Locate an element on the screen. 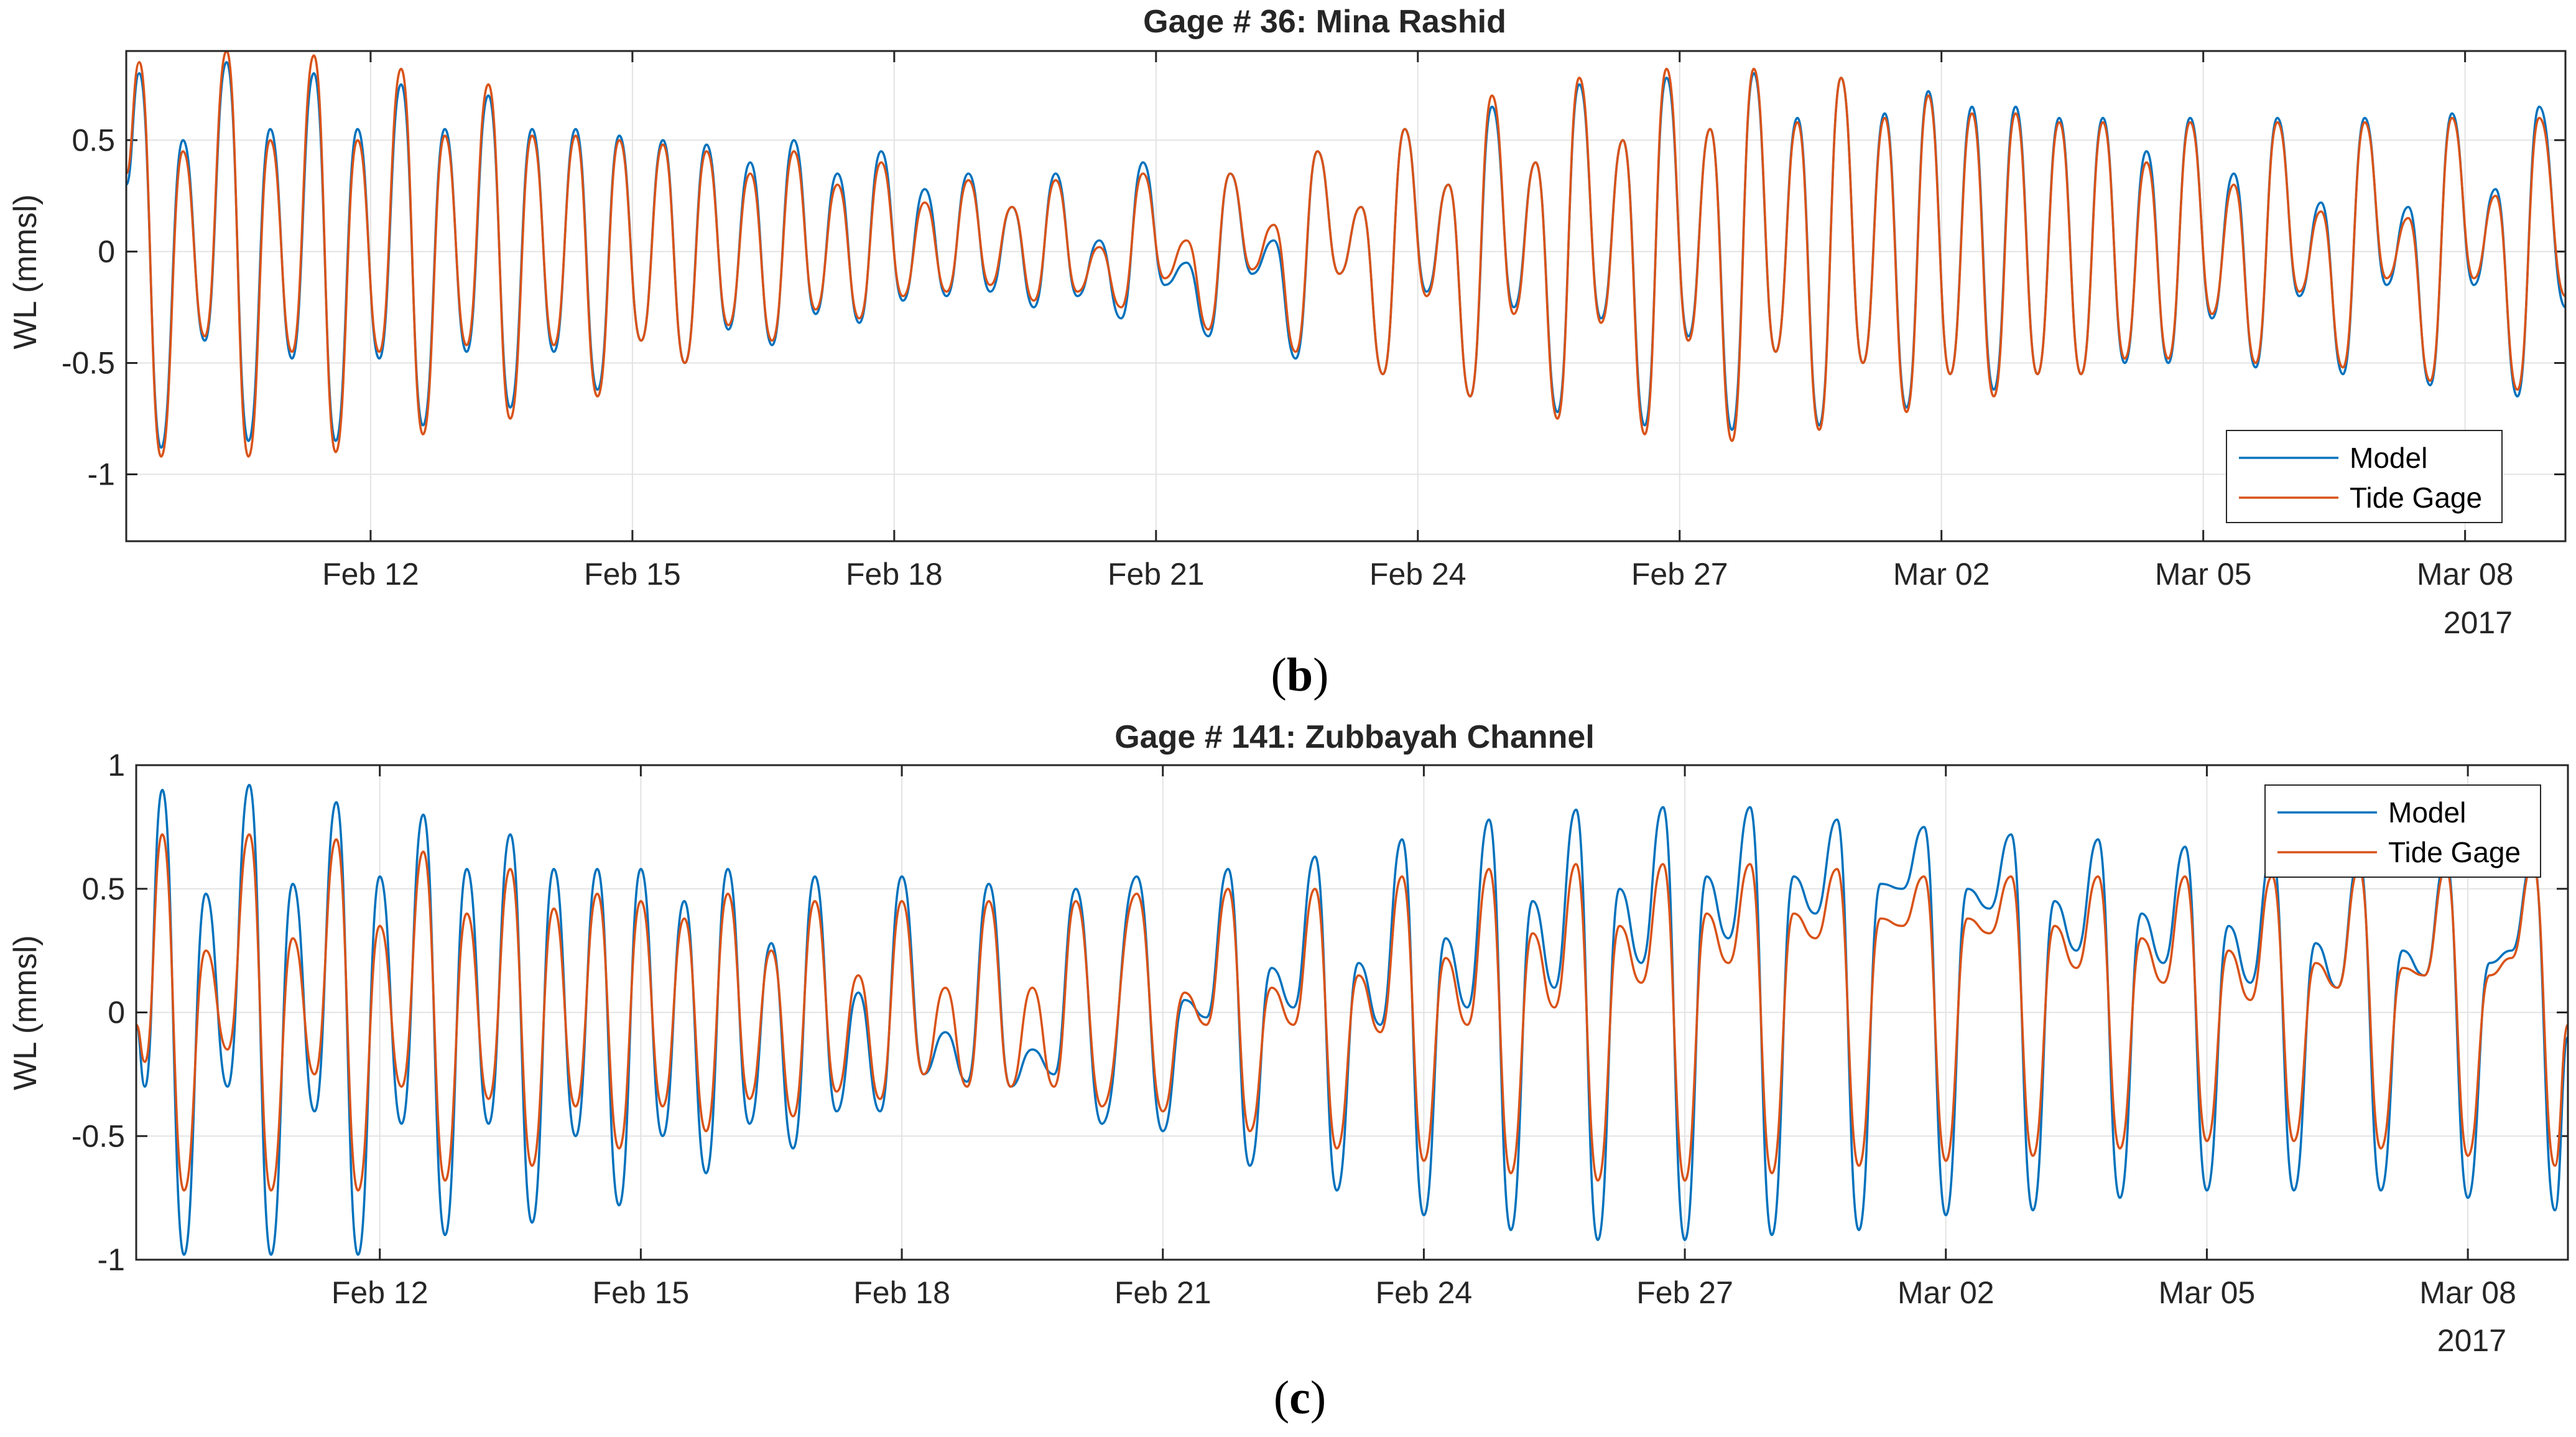 This screenshot has height=1437, width=2576. chart-title: Gage # 36: Mina Rashid is located at coordinates (1325, 22).